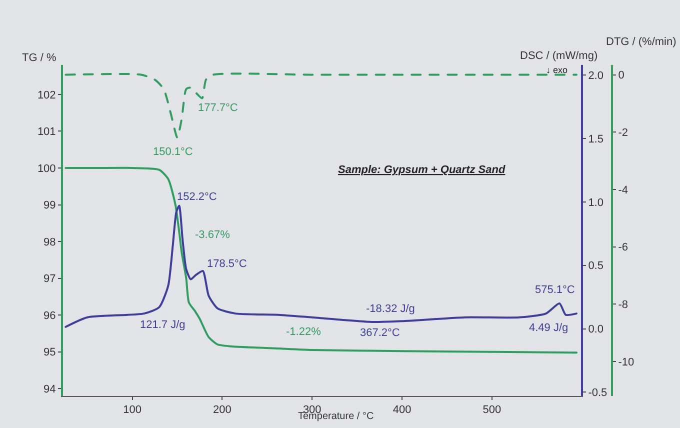  I want to click on x-tick-label: 200, so click(222, 410).